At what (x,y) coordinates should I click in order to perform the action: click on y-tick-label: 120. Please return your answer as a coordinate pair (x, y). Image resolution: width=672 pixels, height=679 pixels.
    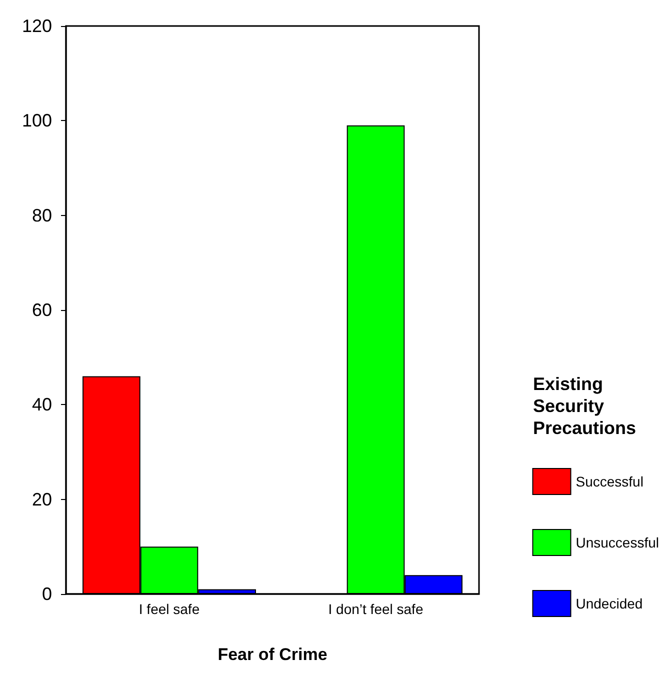
    Looking at the image, I should click on (37, 26).